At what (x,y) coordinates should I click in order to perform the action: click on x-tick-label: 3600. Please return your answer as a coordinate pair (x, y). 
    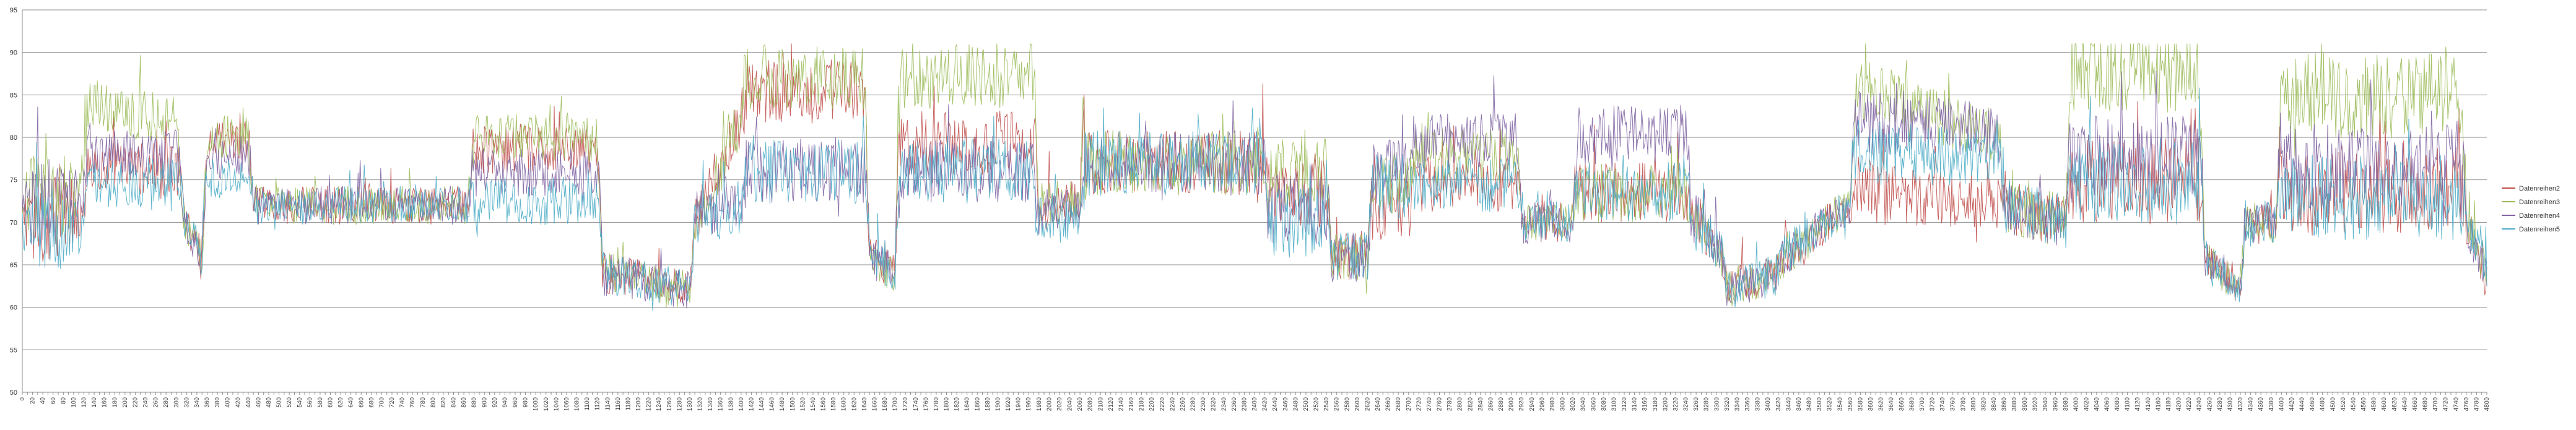
    Looking at the image, I should click on (1871, 404).